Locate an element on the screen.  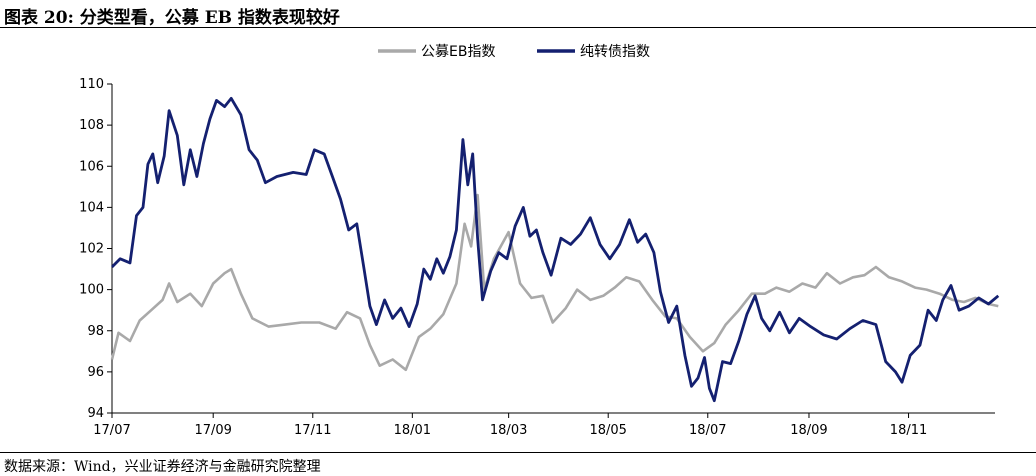
y-tick-label: 102 is located at coordinates (91, 249).